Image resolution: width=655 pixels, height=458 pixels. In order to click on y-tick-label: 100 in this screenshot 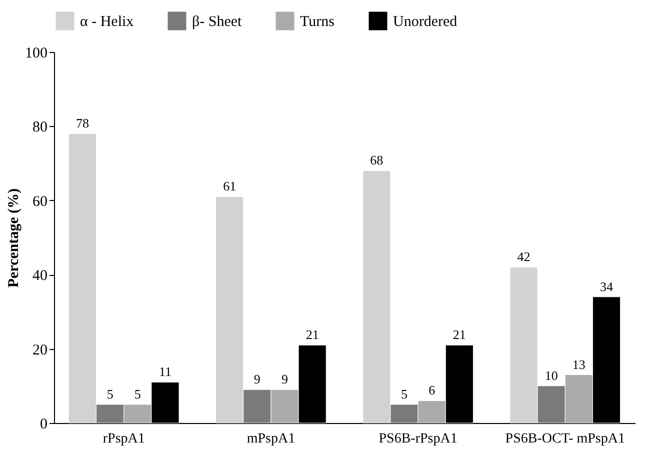, I will do `click(36, 54)`.